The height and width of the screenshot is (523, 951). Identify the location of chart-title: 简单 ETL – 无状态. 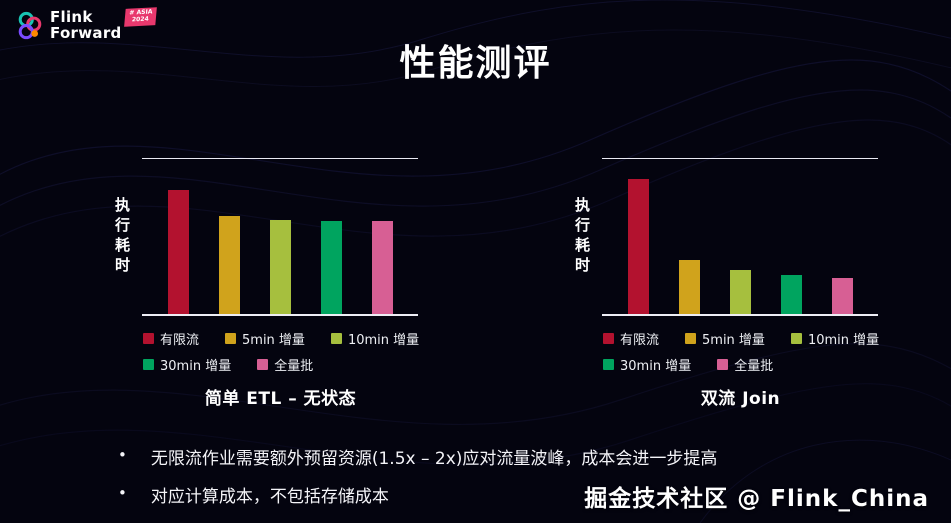
(280, 399).